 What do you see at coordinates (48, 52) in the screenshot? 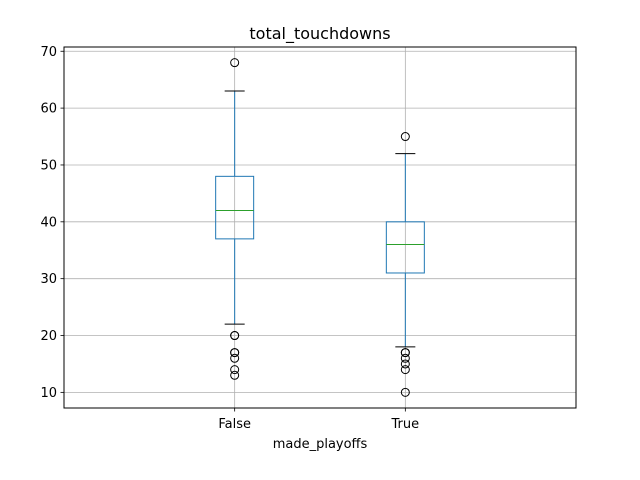
I see `y-tick-label: 70` at bounding box center [48, 52].